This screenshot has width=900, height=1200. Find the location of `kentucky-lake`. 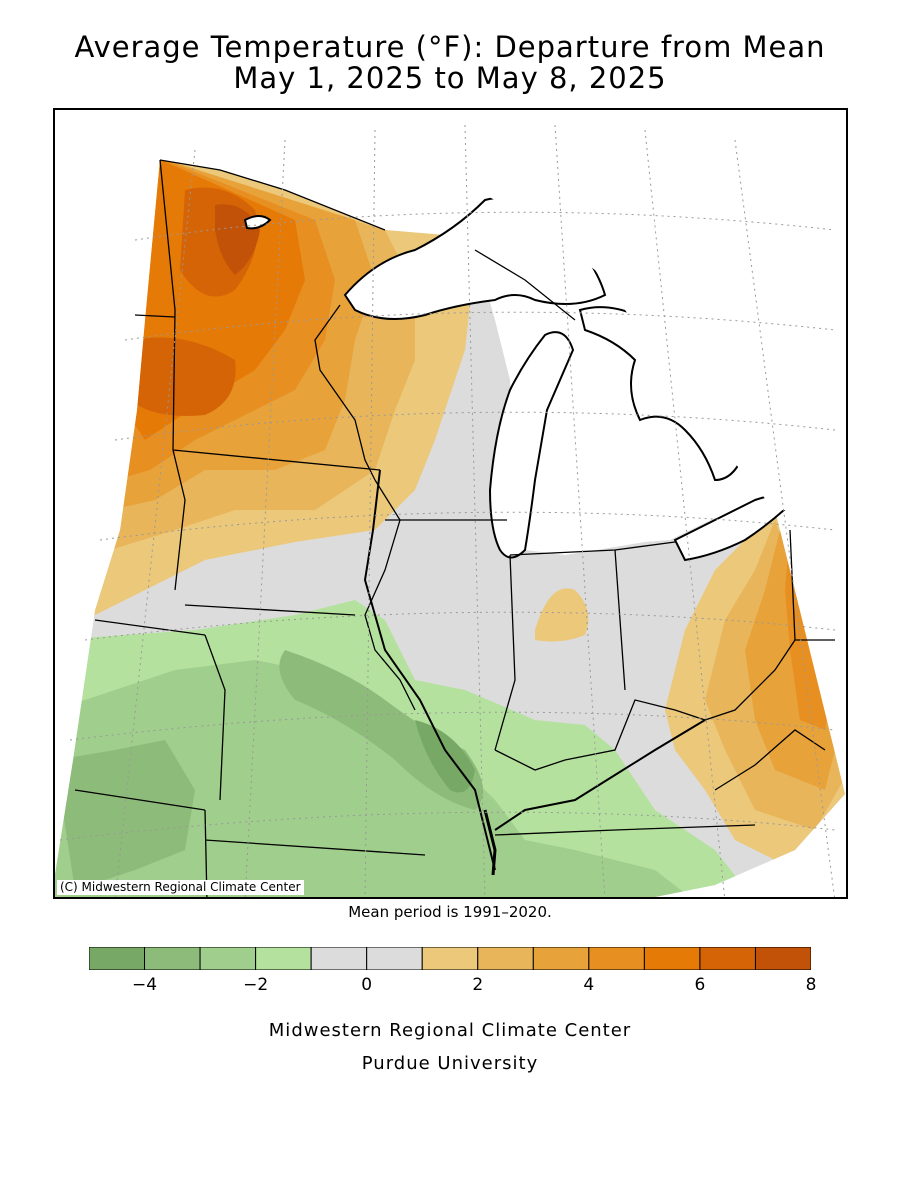

kentucky-lake is located at coordinates (490, 842).